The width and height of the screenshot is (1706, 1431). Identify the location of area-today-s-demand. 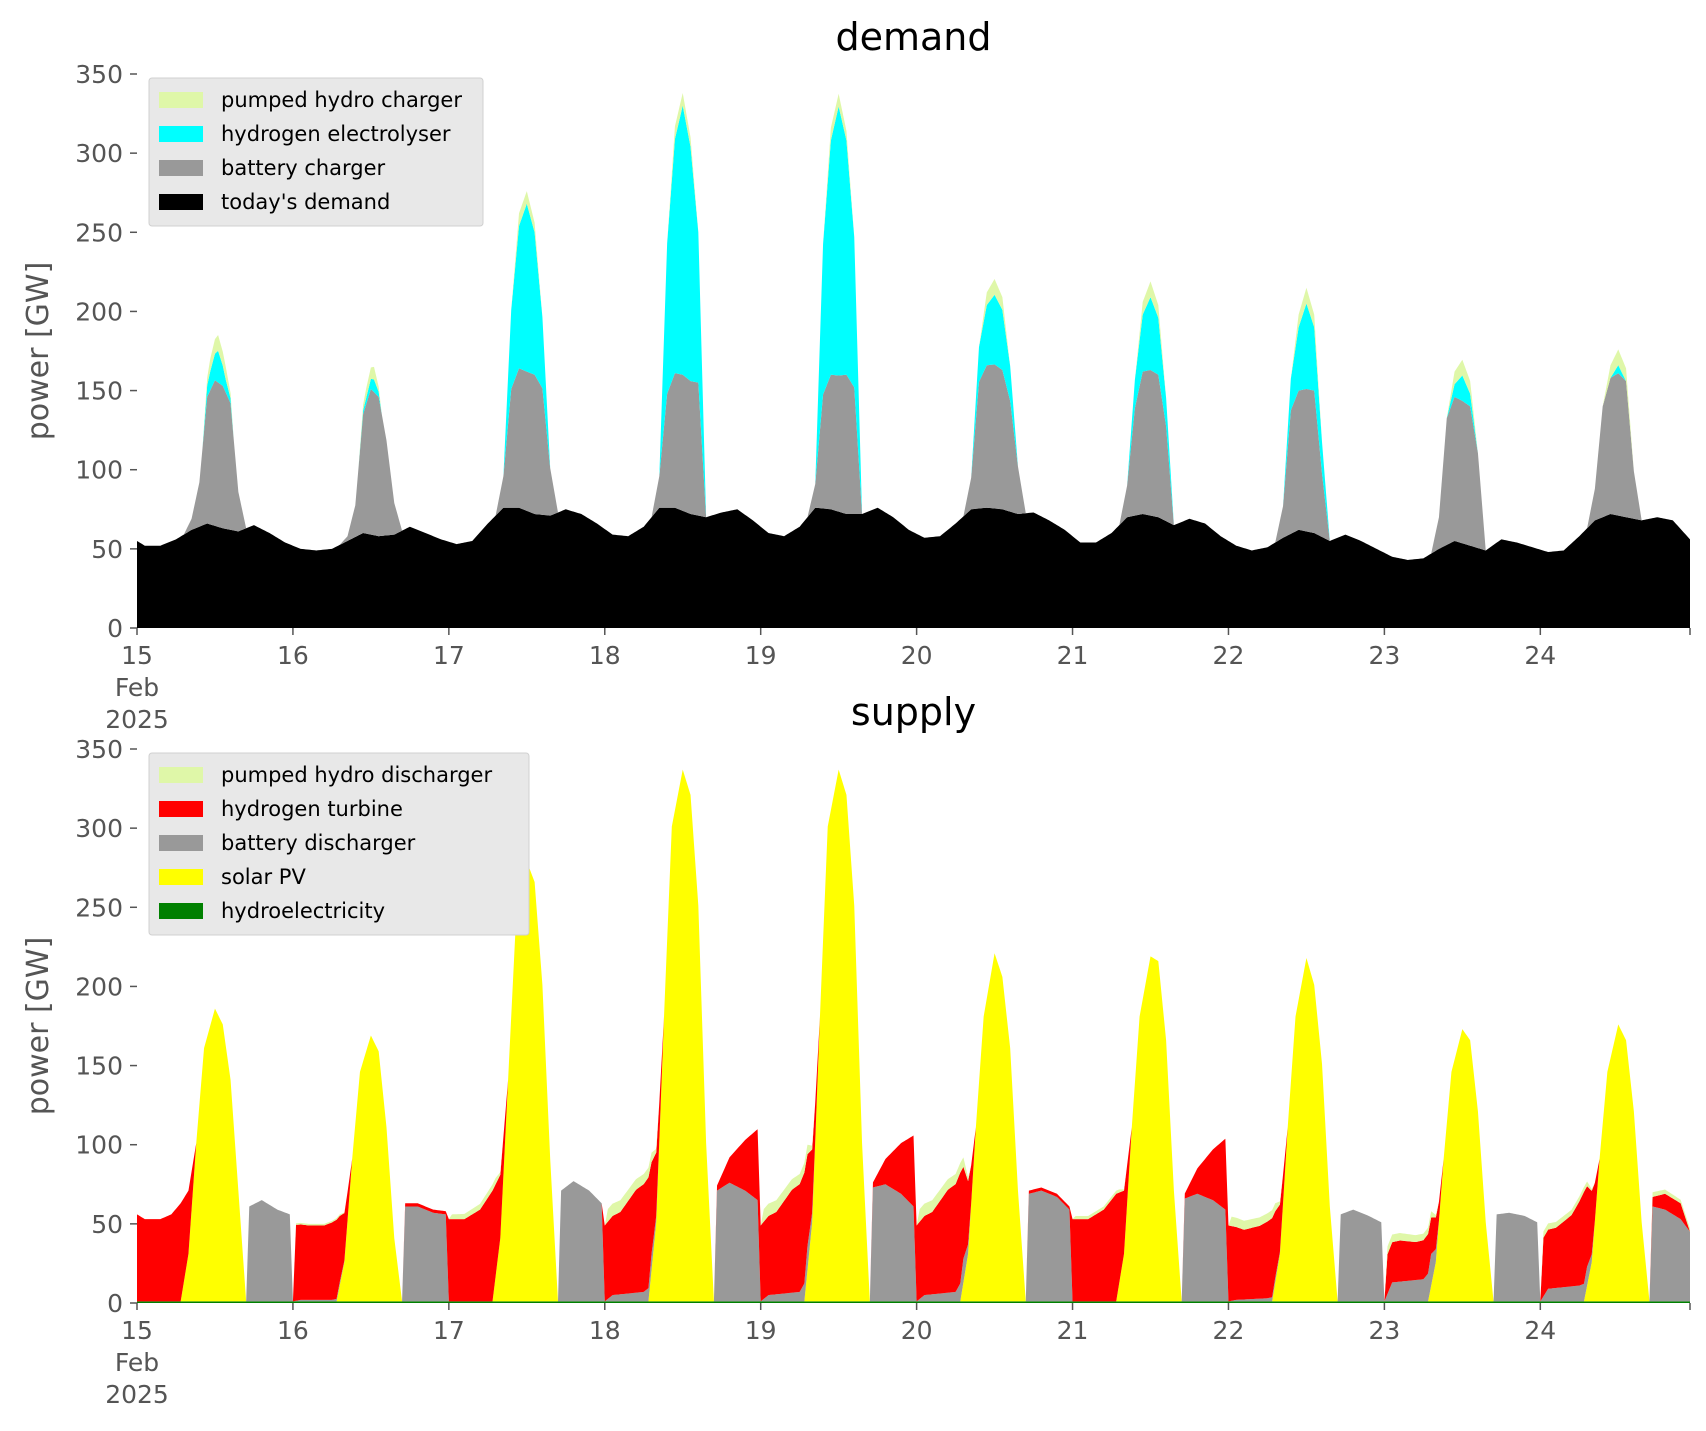
(913, 567).